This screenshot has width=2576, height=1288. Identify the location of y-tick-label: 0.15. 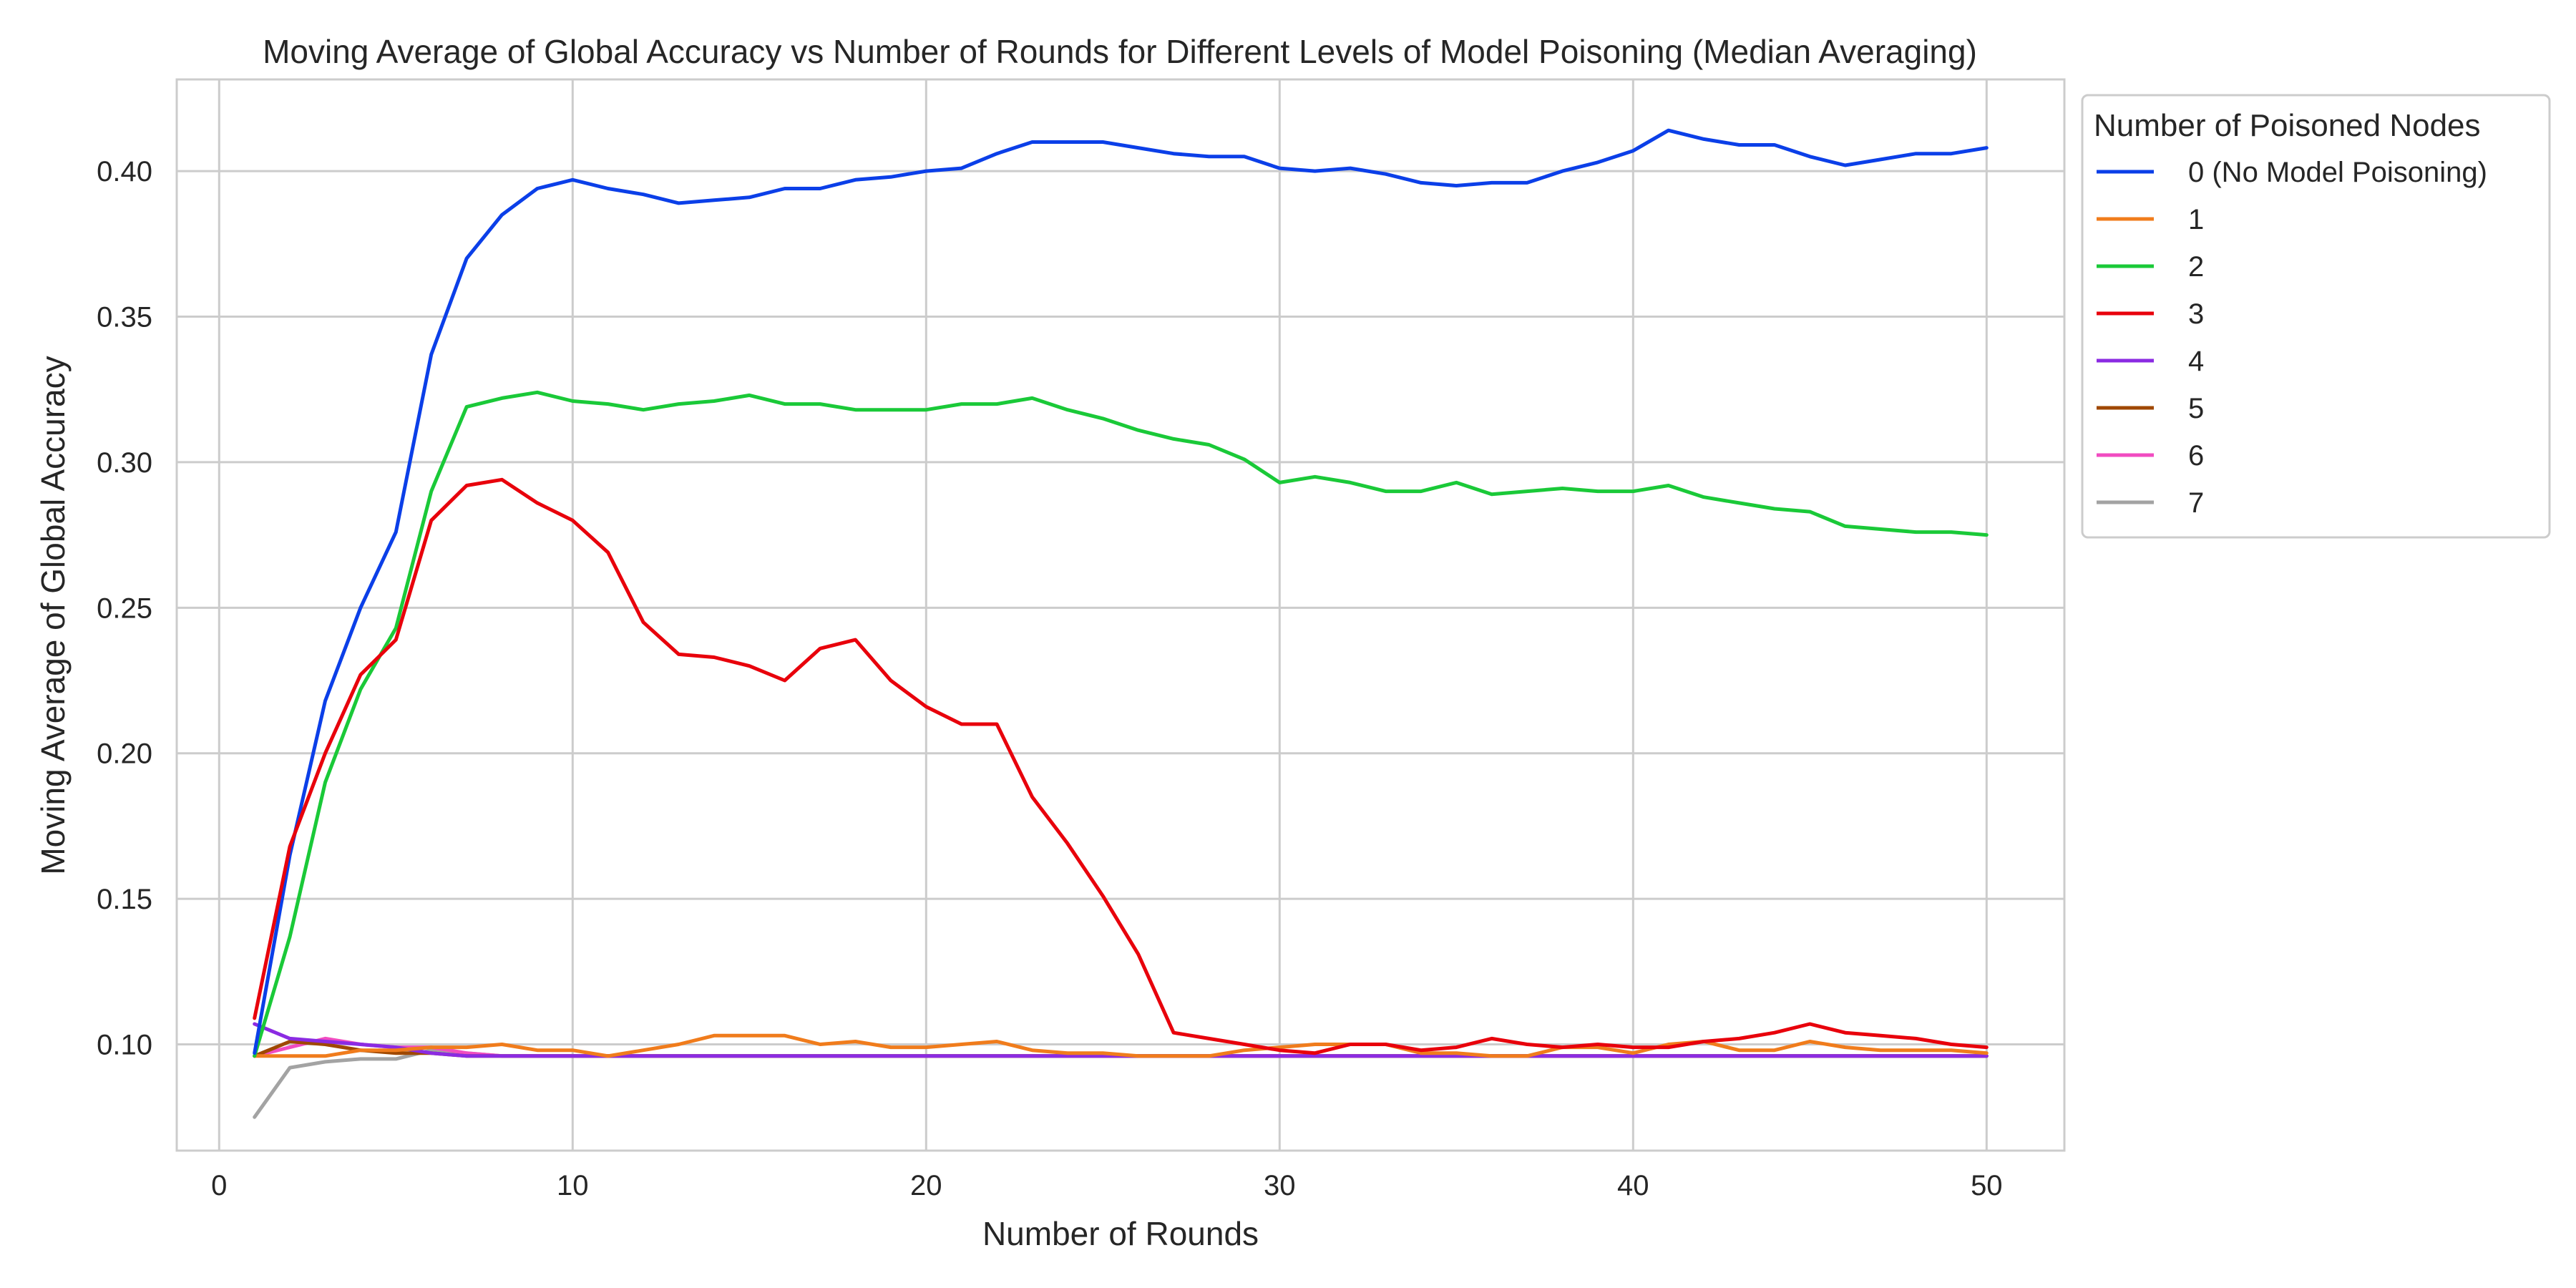
(124, 899).